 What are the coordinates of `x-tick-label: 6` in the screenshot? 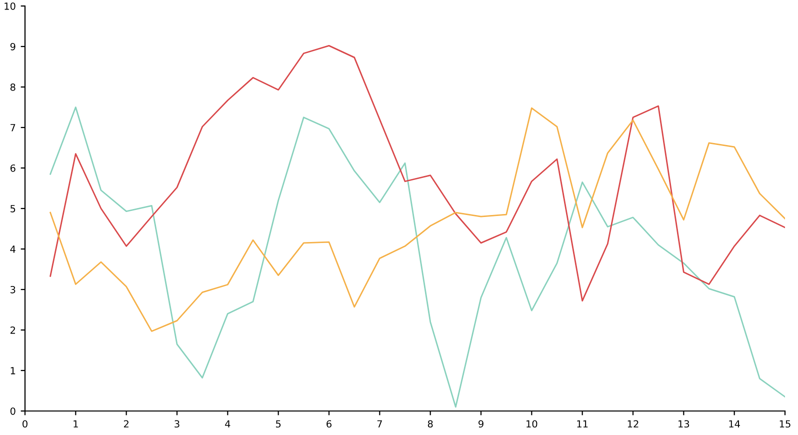 It's located at (329, 424).